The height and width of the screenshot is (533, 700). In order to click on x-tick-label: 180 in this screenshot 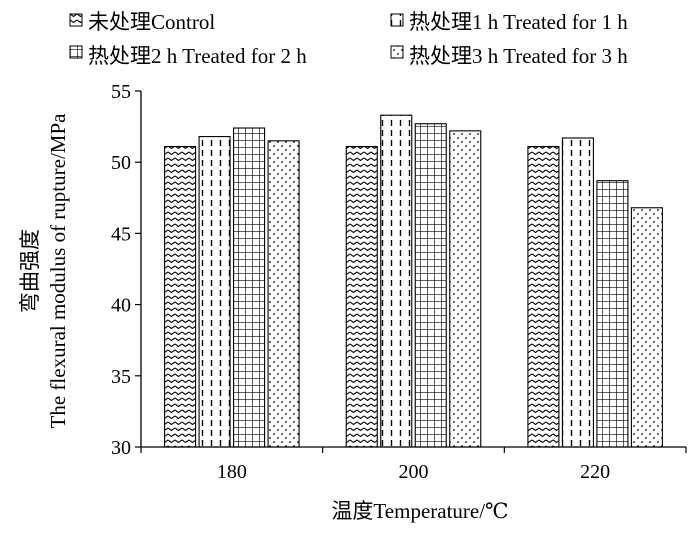, I will do `click(232, 472)`.